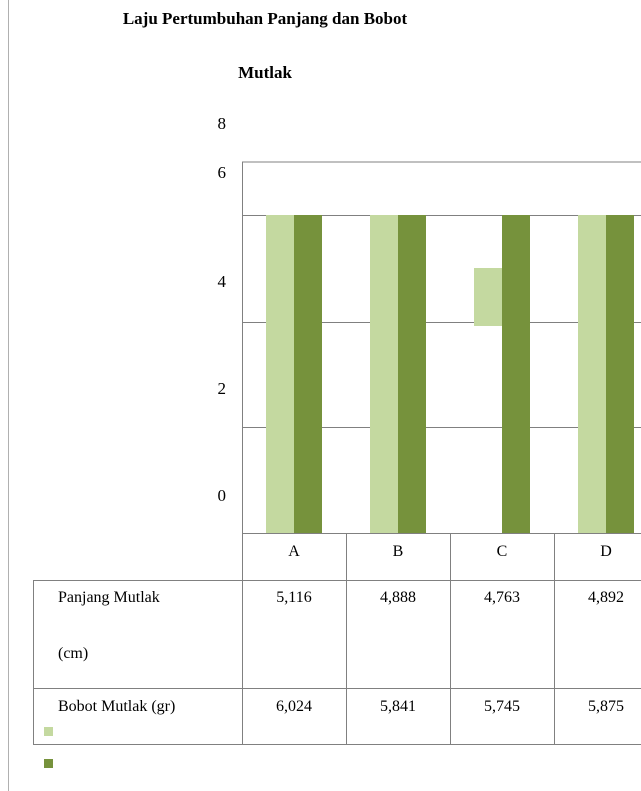  Describe the element at coordinates (398, 597) in the screenshot. I see `value-panjang-b: 4,888` at that location.